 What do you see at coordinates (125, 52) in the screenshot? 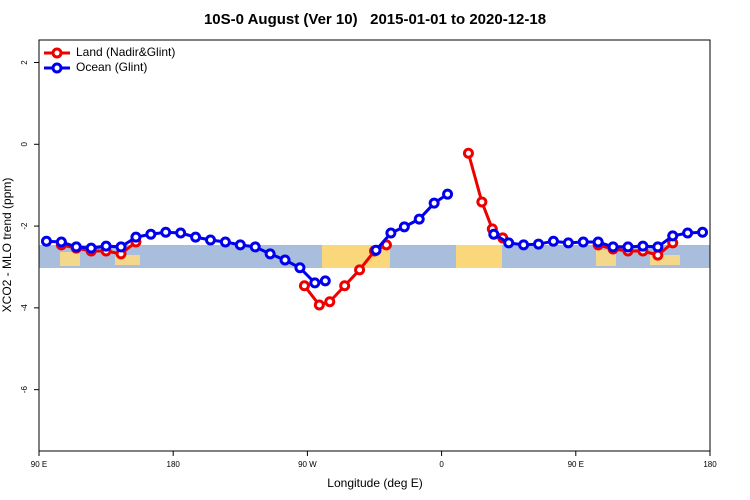
I see `legend-label: Land (Nadir&Glint)` at bounding box center [125, 52].